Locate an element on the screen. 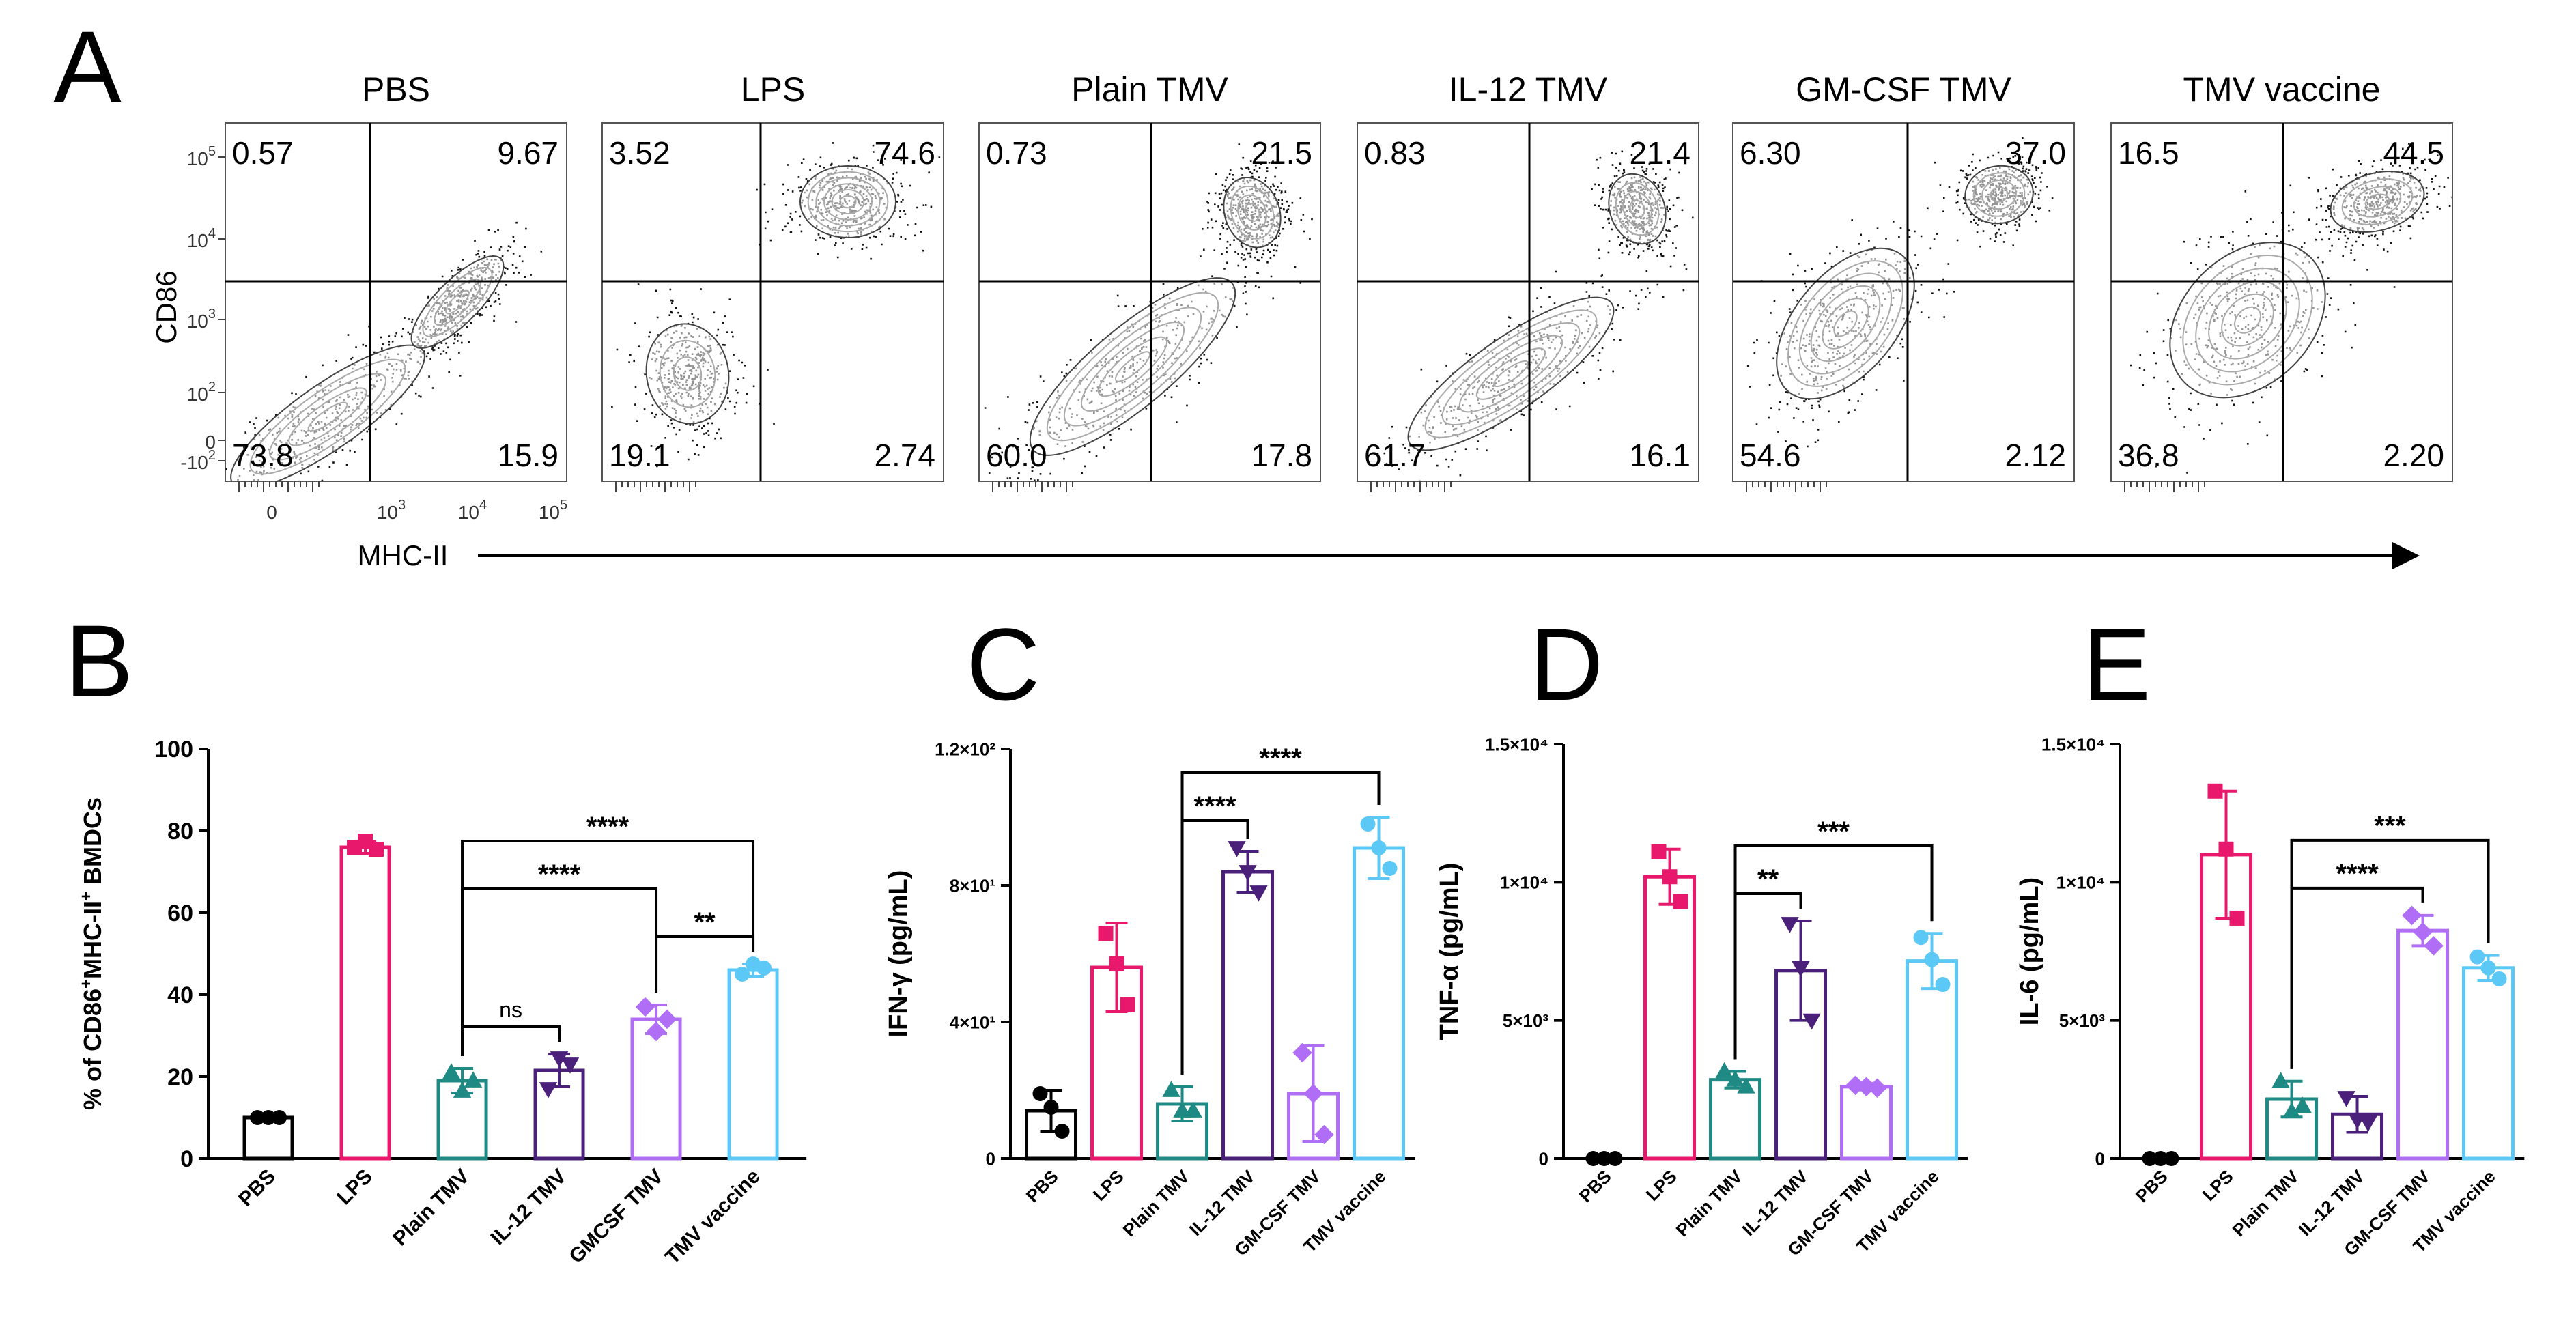 The width and height of the screenshot is (2576, 1336). quadrant-ul-value: 0.83 is located at coordinates (1395, 153).